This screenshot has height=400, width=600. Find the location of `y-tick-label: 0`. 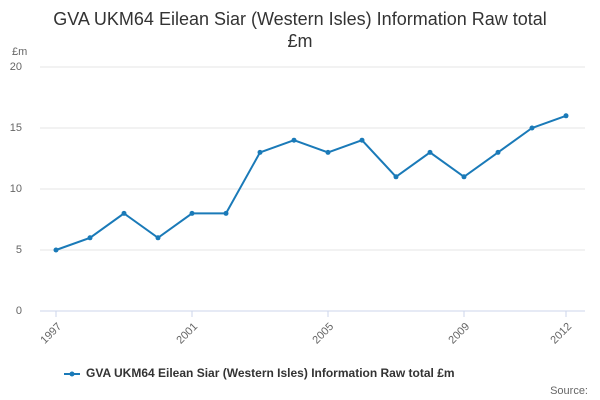

y-tick-label: 0 is located at coordinates (19, 311).